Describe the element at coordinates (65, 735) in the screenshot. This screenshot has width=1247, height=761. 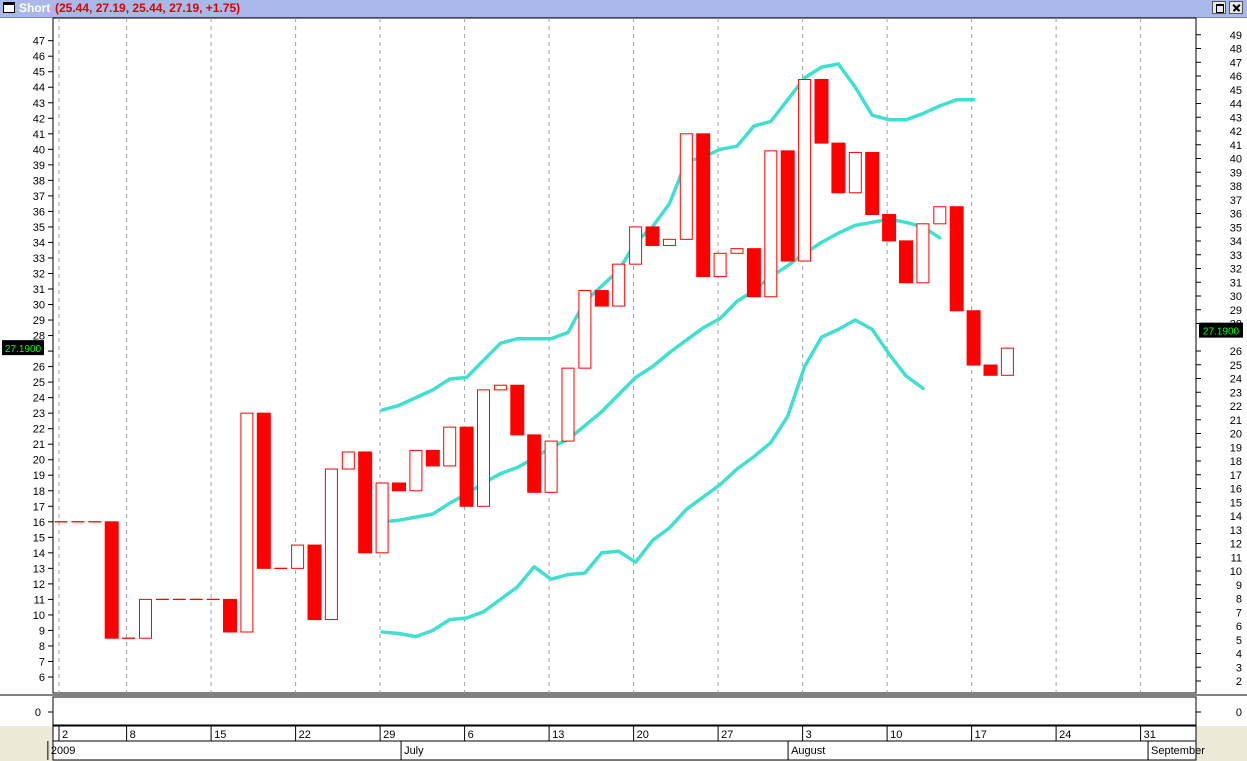
I see `day-tick-label: 2` at that location.